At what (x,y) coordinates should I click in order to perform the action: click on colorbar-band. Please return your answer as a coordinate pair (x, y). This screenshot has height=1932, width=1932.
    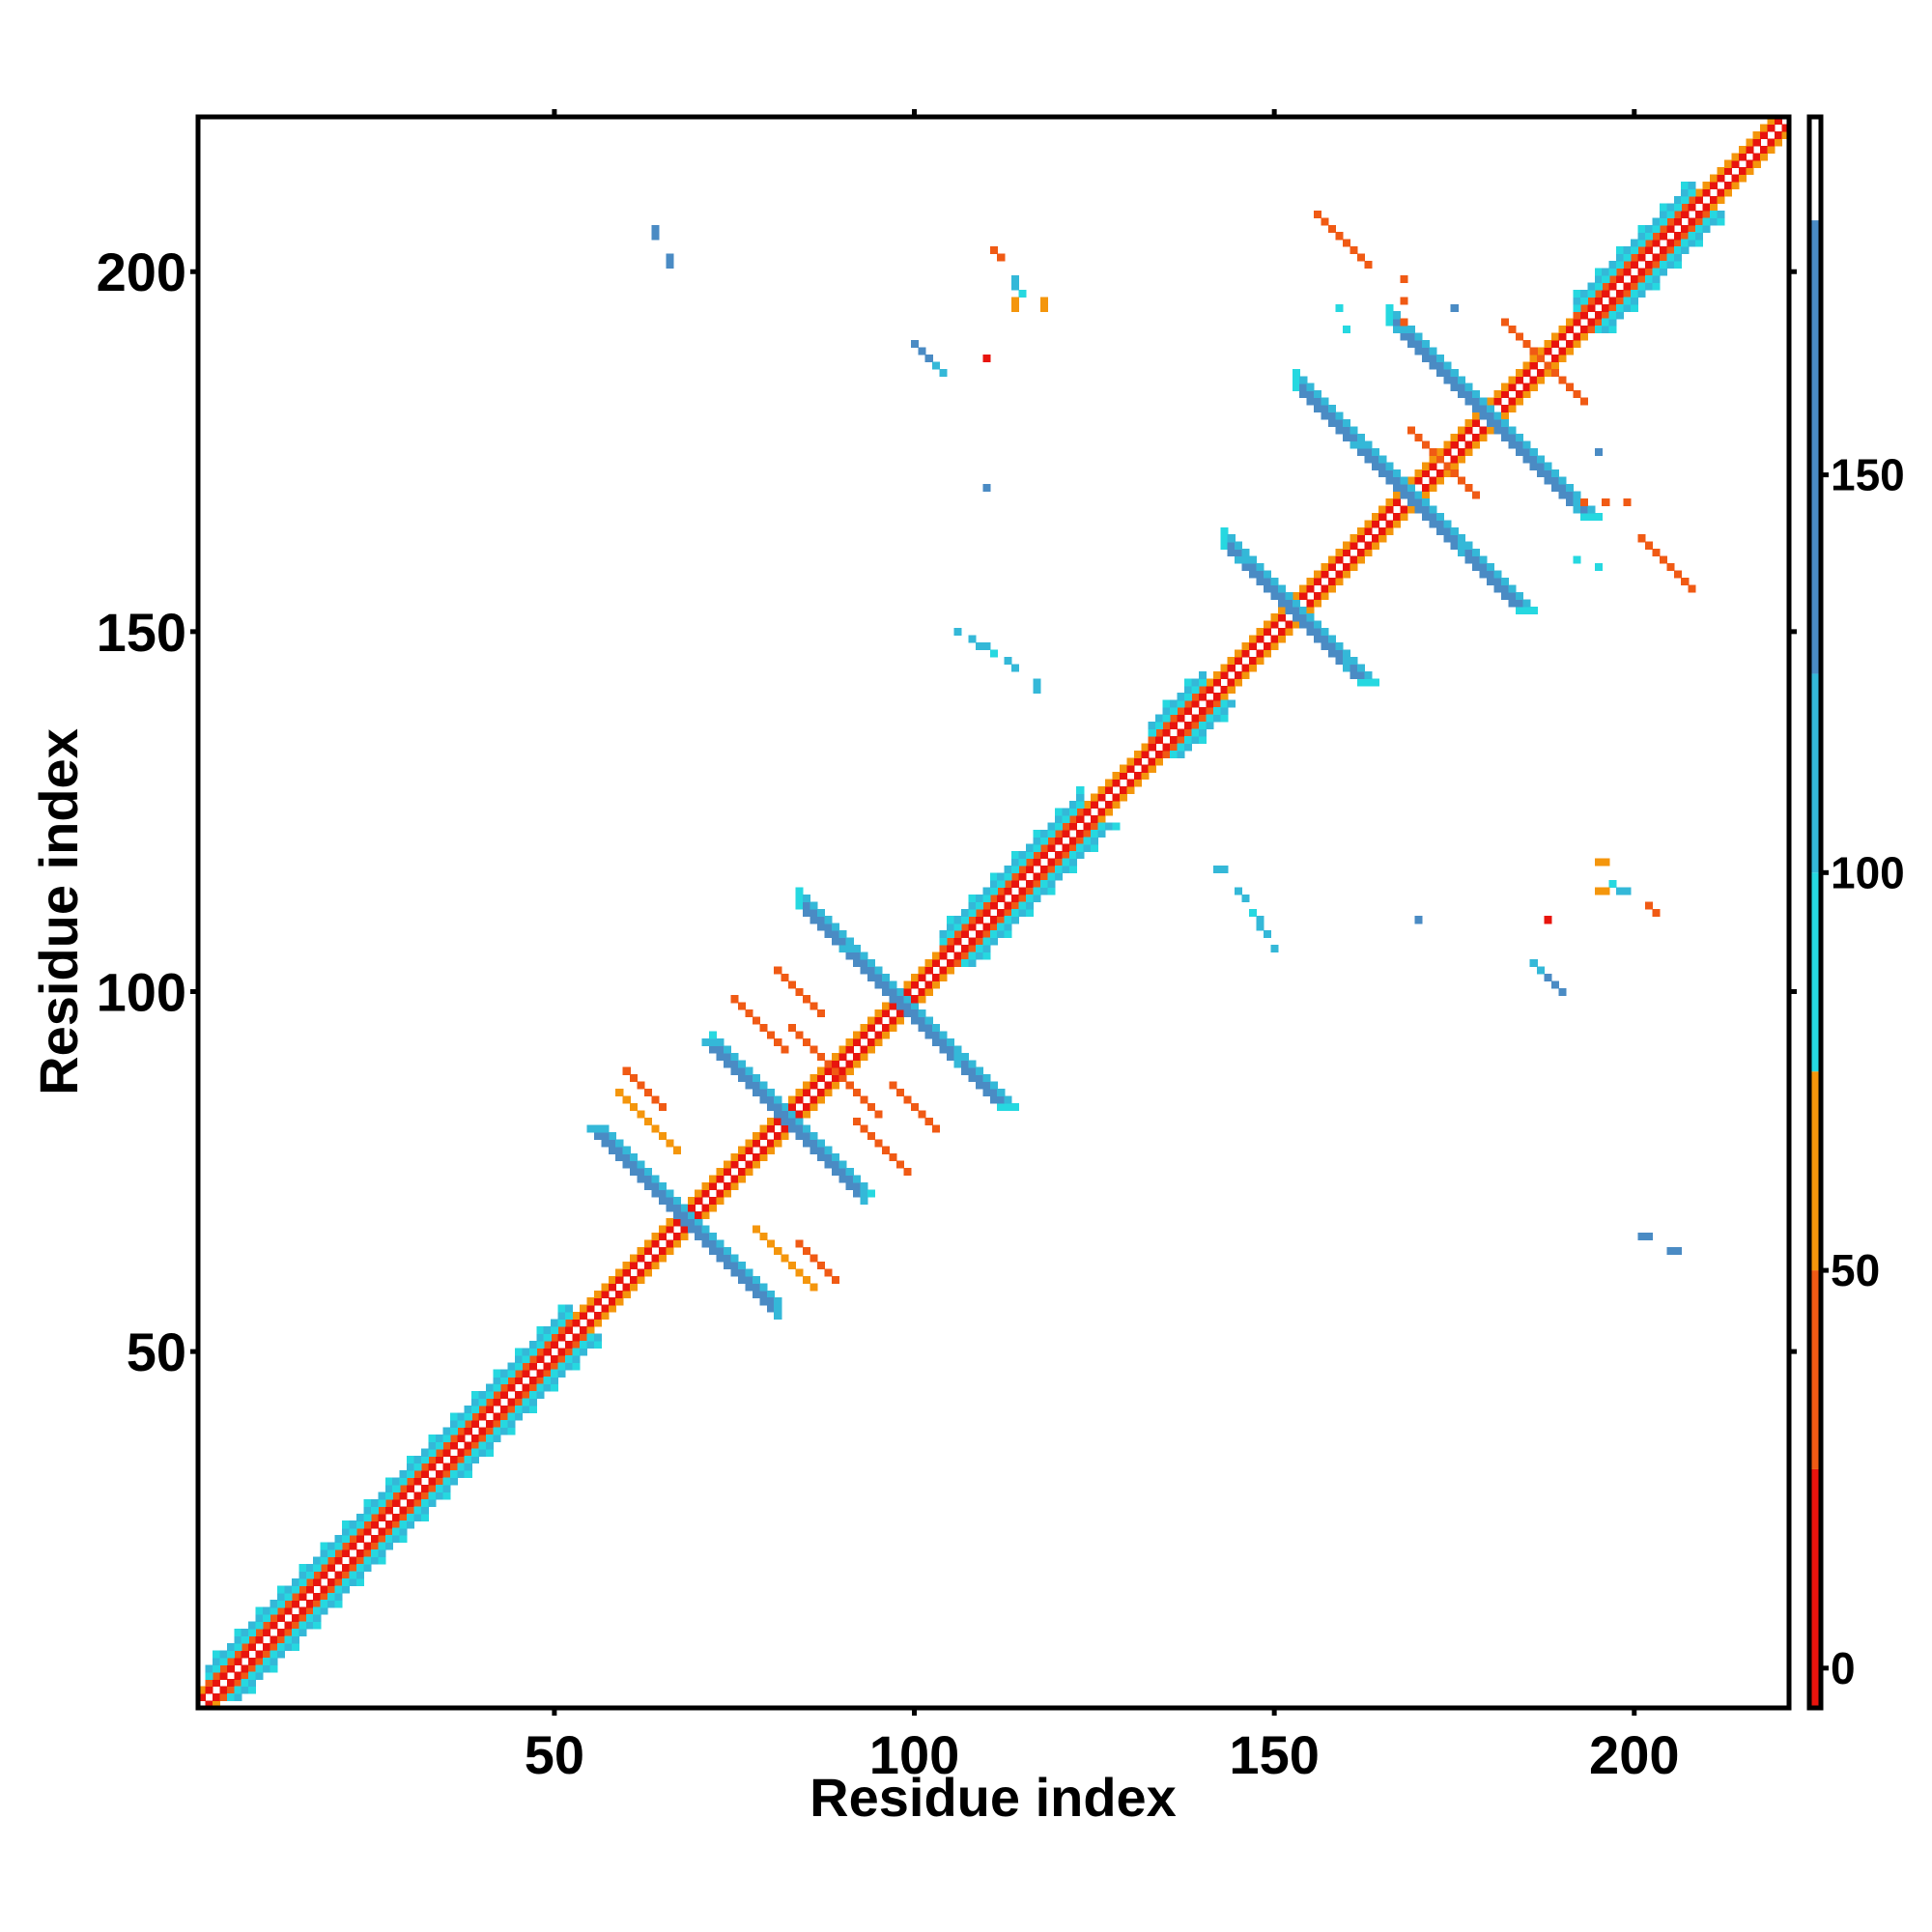
    Looking at the image, I should click on (1815, 447).